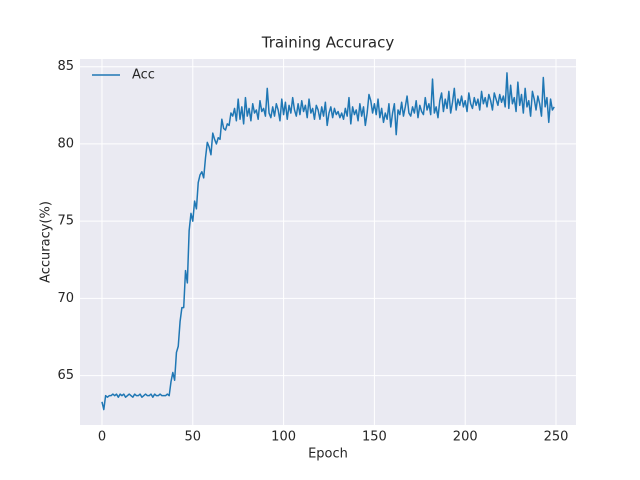 The width and height of the screenshot is (640, 480). What do you see at coordinates (193, 437) in the screenshot?
I see `x-tick-label: 50` at bounding box center [193, 437].